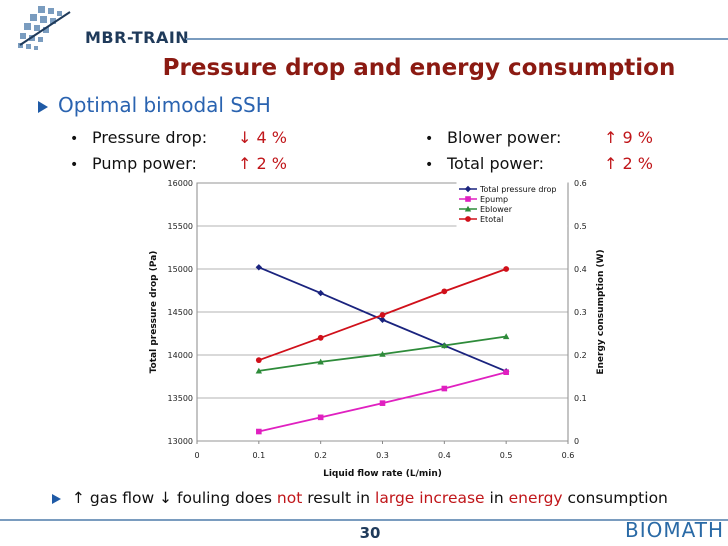  Describe the element at coordinates (122, 498) in the screenshot. I see `conclusion-gas: gas flow` at that location.